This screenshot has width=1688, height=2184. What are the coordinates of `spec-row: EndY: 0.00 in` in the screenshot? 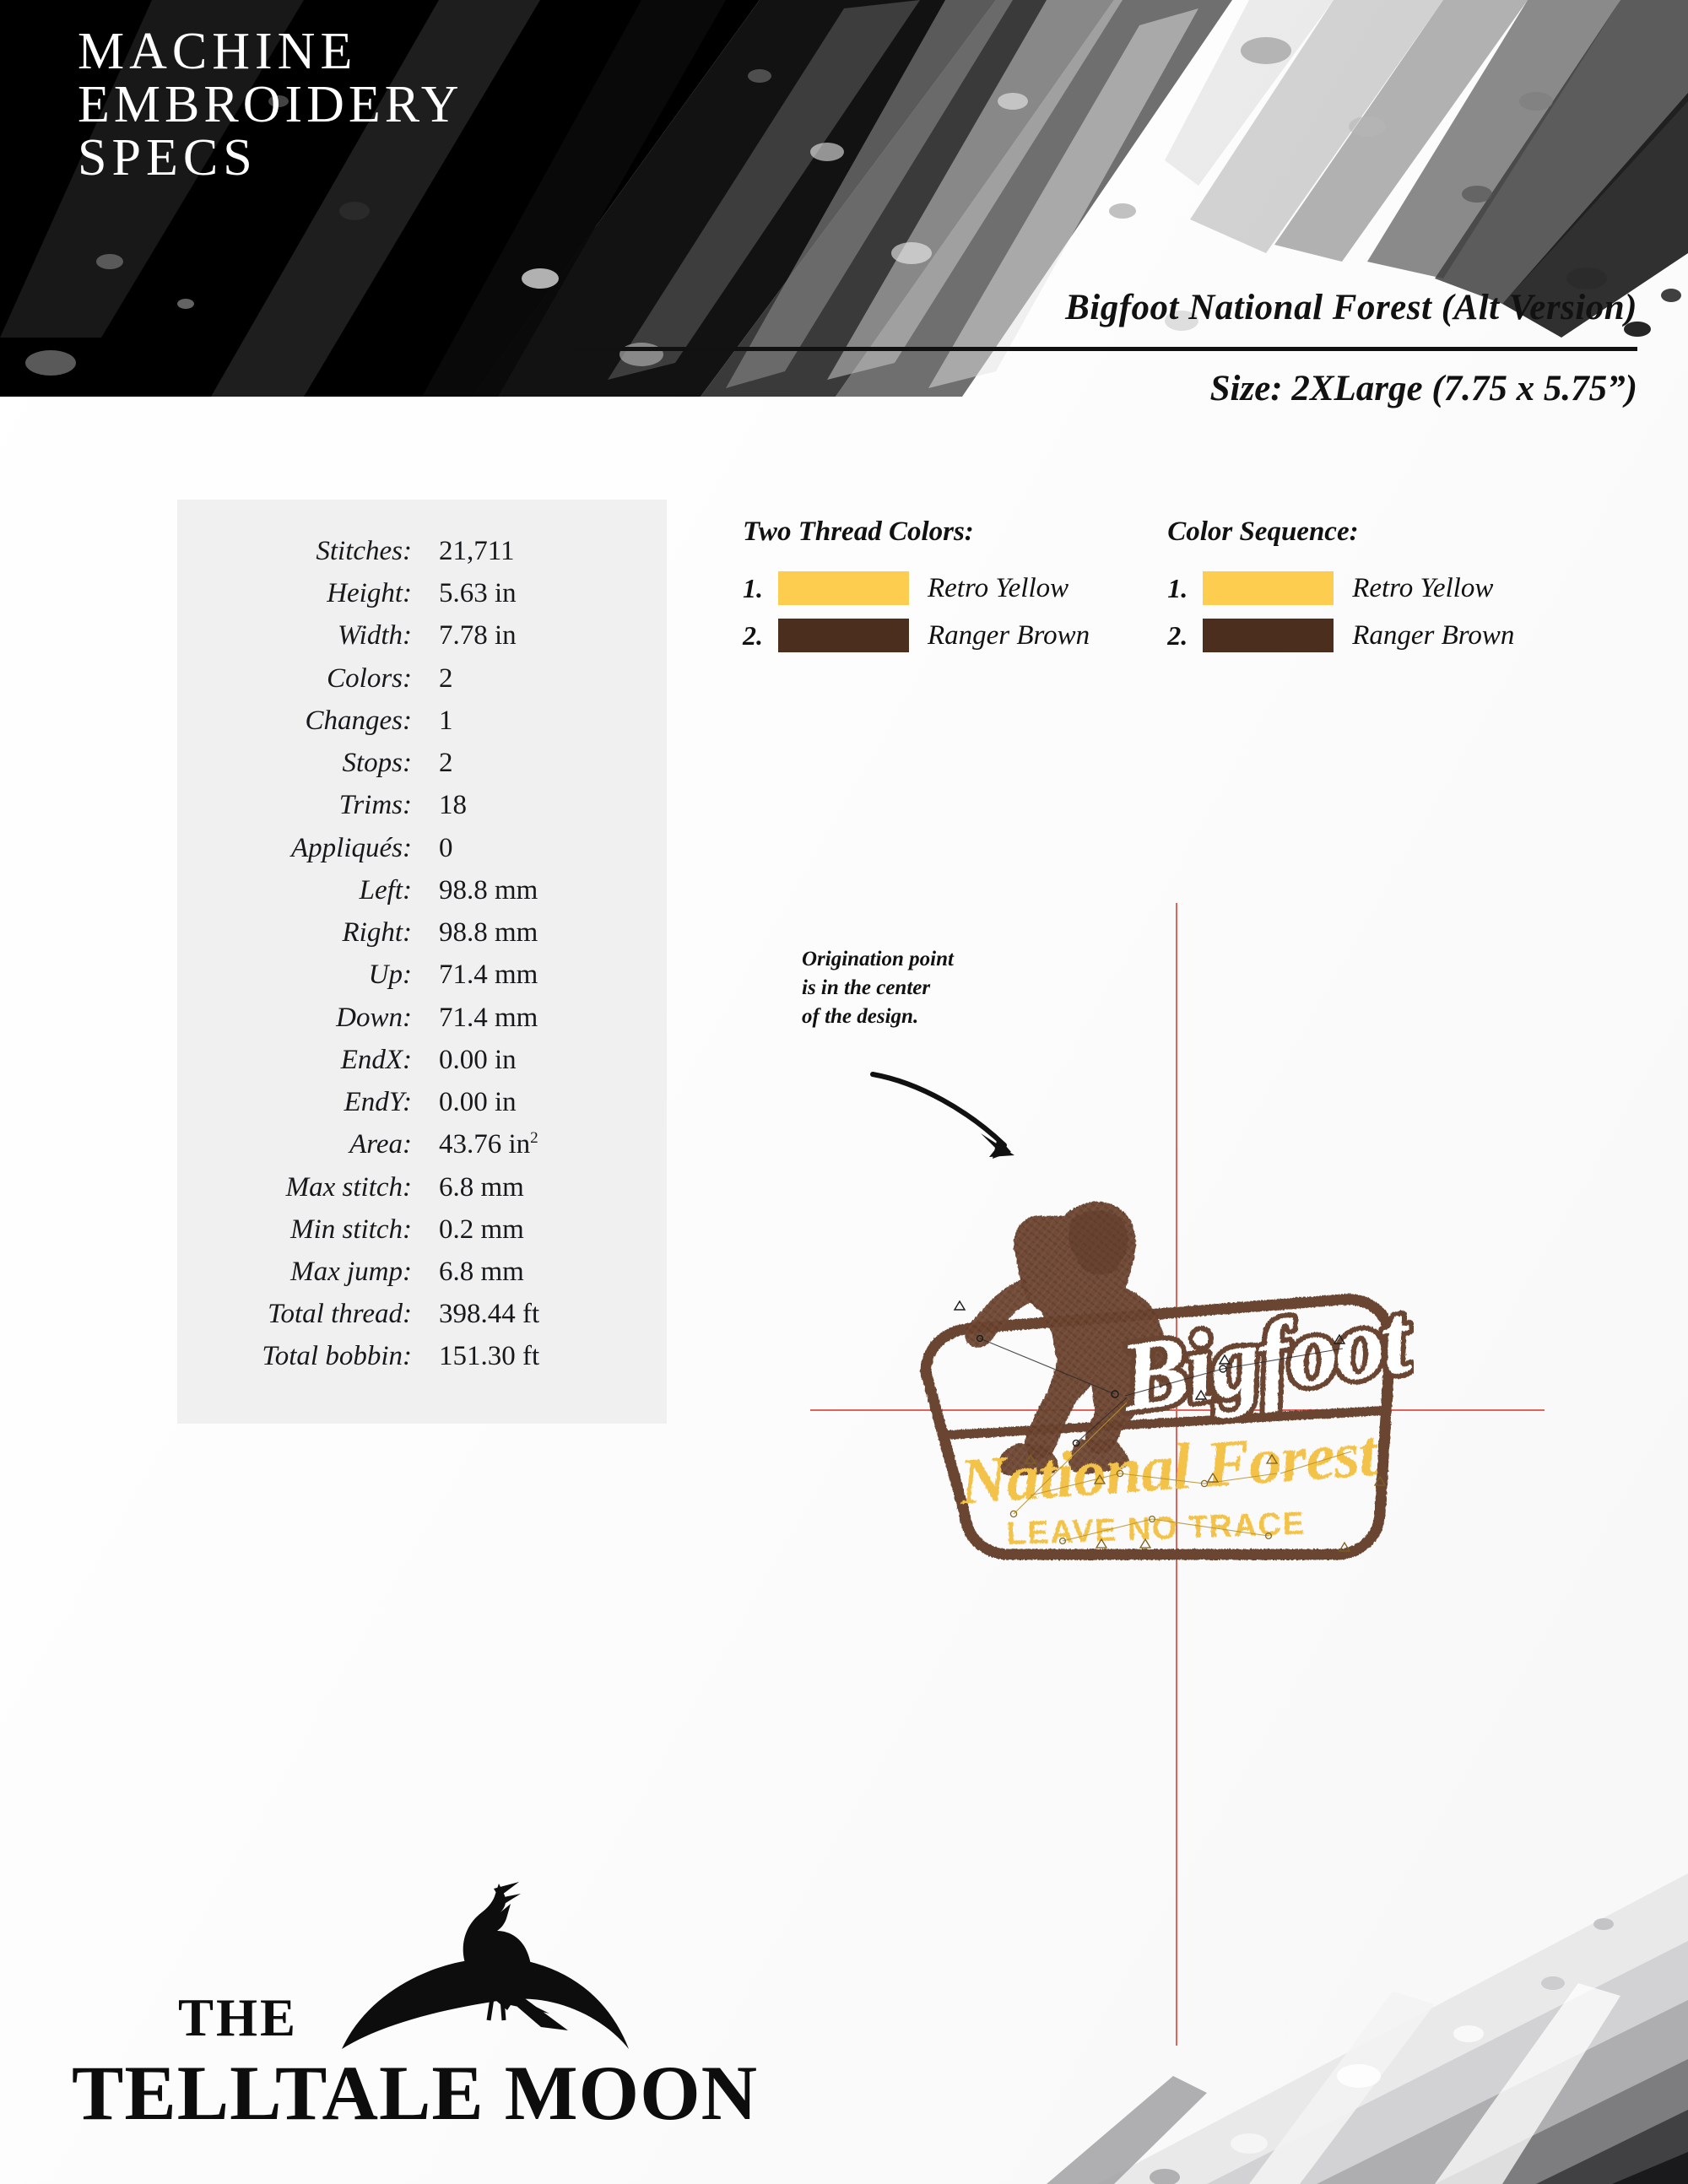 It's located at (401, 1102).